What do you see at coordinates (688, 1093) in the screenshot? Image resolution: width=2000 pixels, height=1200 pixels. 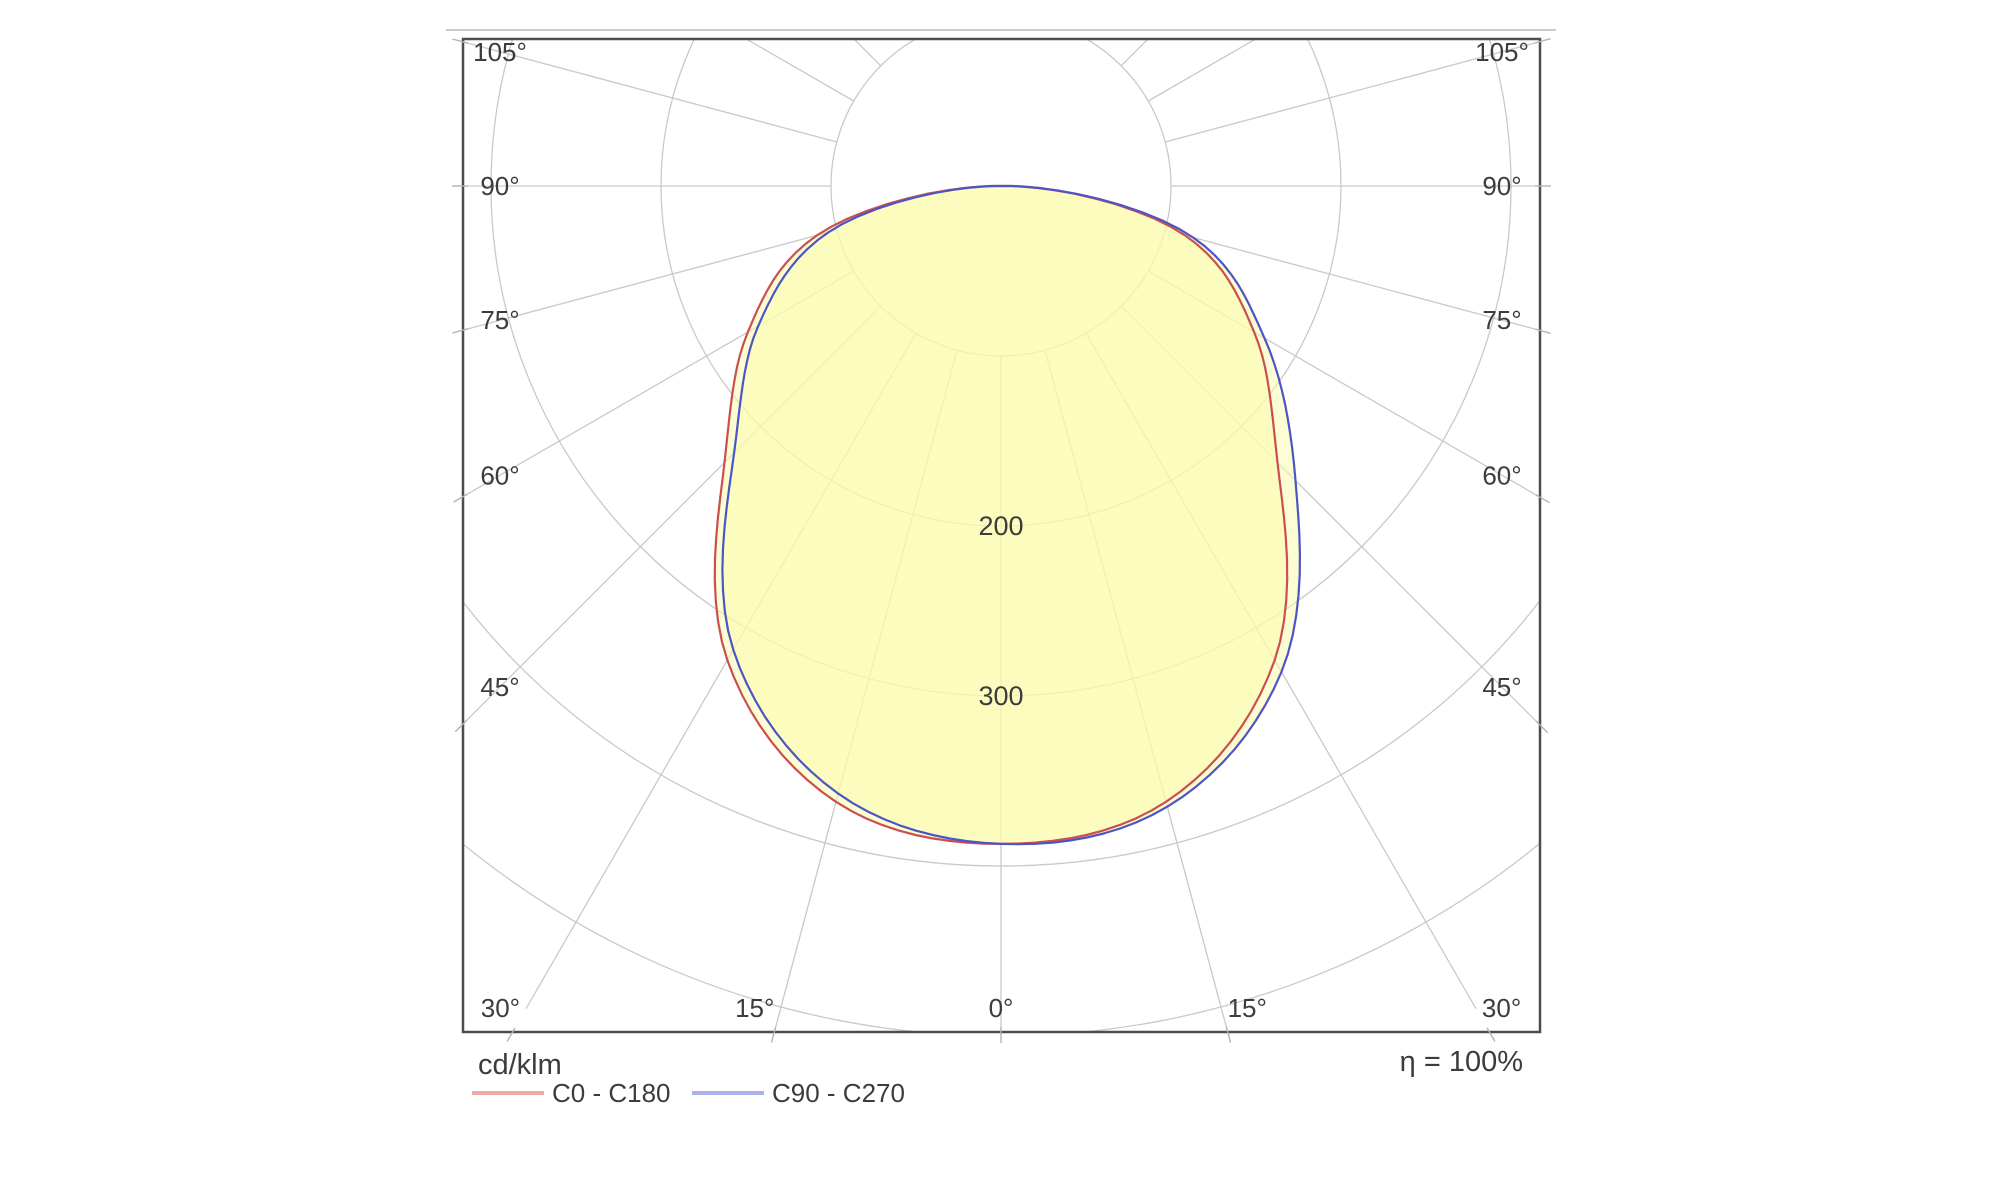 I see `legend: C0 - C180 C90 - C270` at bounding box center [688, 1093].